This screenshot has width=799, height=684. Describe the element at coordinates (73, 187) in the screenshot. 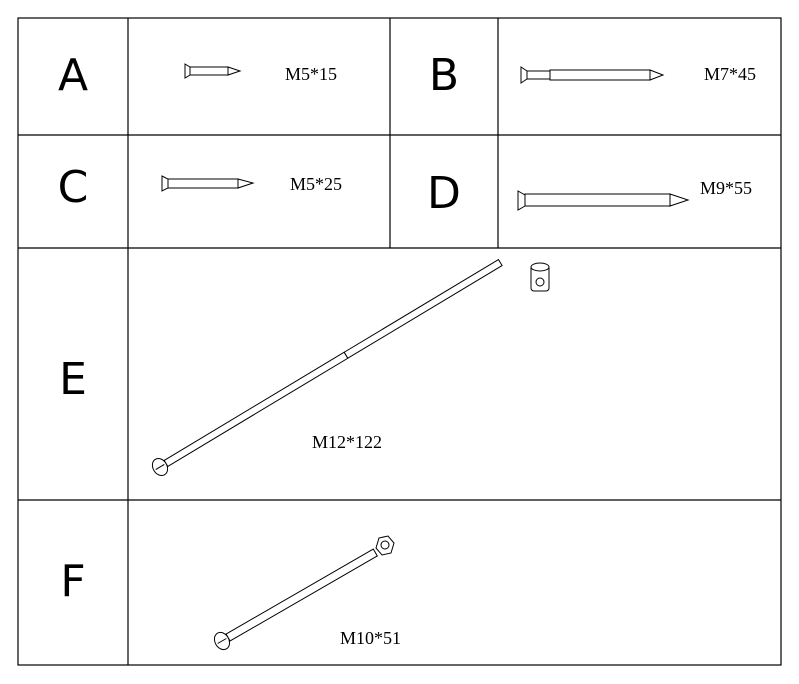

I see `part-letter: C` at that location.